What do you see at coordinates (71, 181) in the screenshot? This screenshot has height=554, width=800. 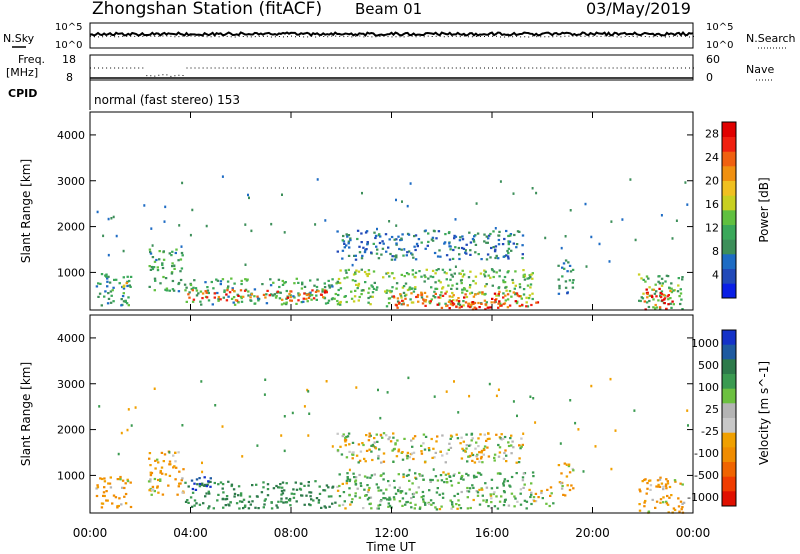 I see `power-yaxis-tick-label: 3000` at bounding box center [71, 181].